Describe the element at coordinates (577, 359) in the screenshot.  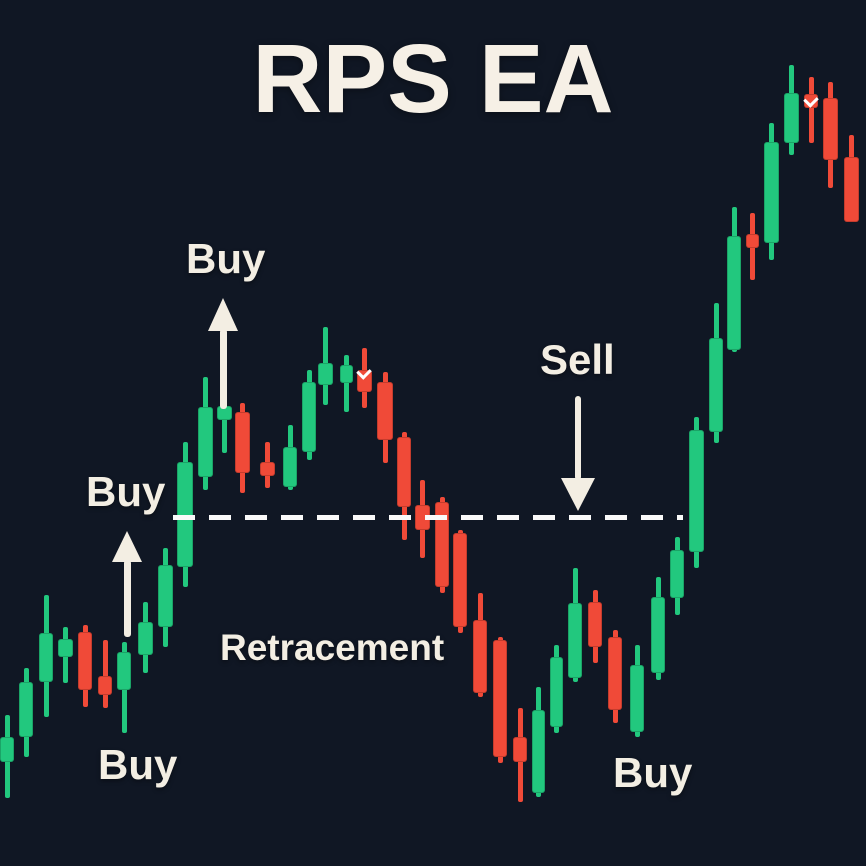
I see `sell-label: Sell` at that location.